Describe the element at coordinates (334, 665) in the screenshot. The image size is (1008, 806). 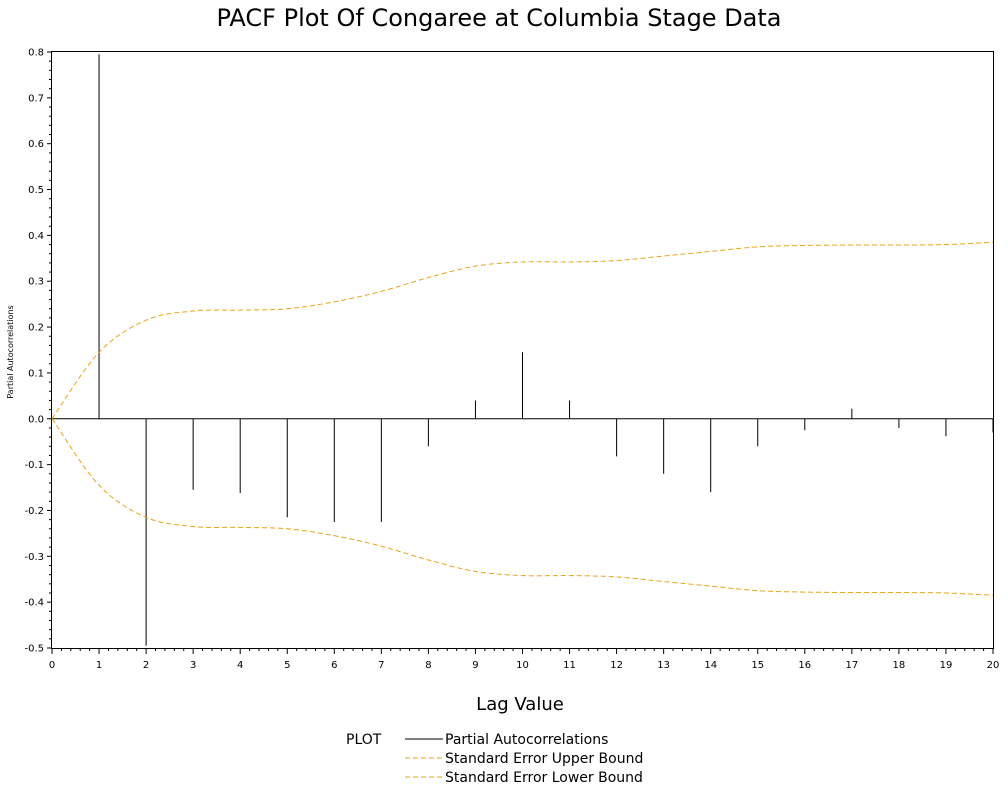
I see `x-tick-label: 6` at that location.